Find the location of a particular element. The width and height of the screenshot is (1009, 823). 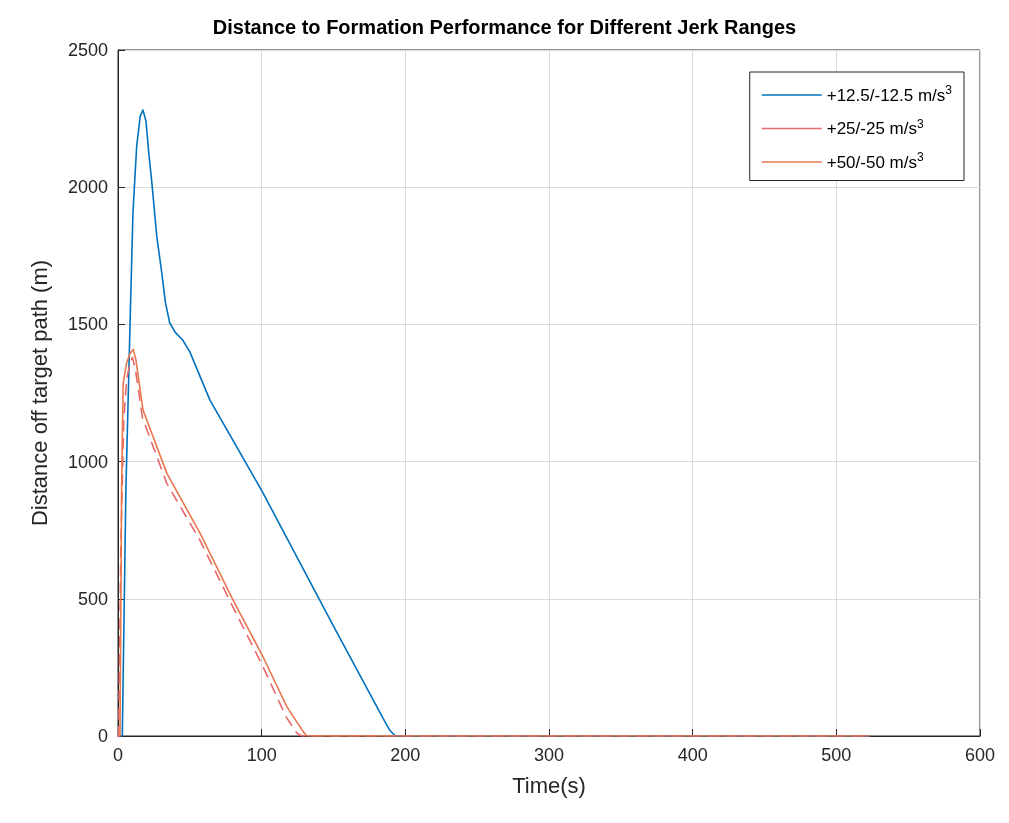

y-tick-label: 500 is located at coordinates (92, 598).